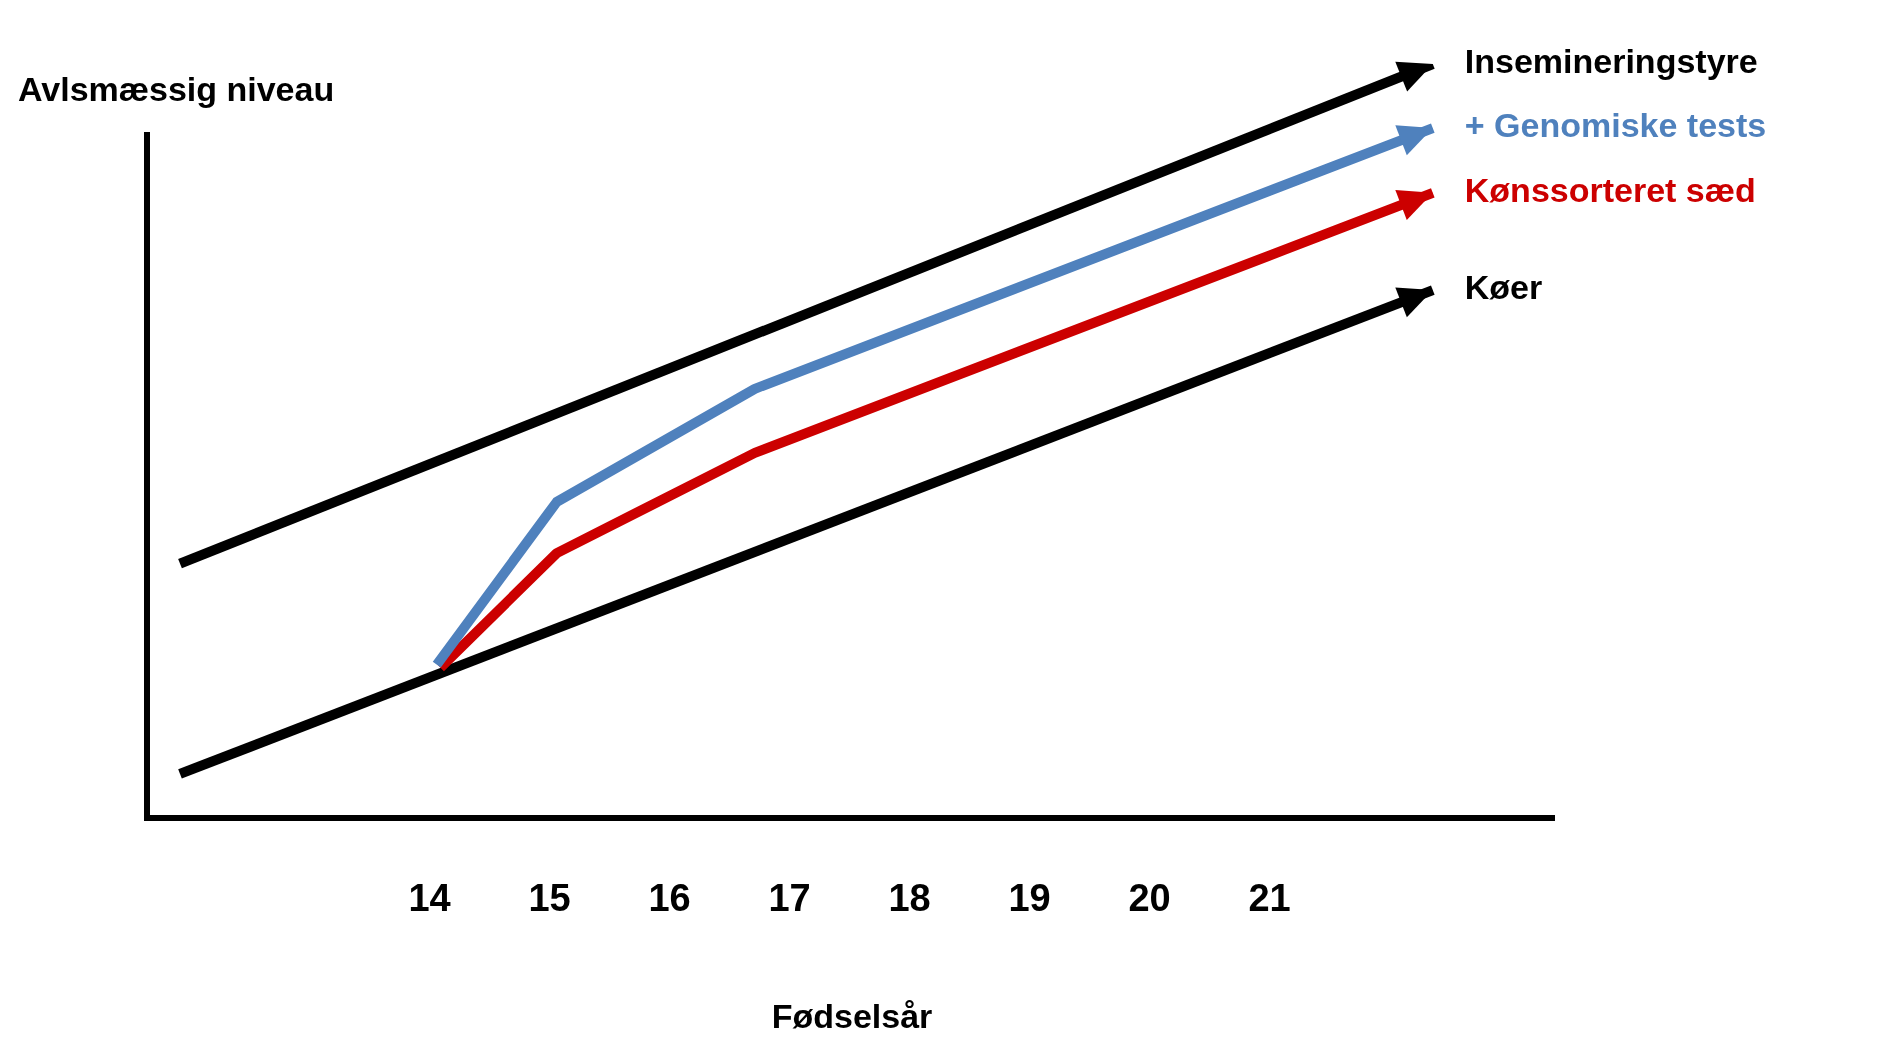 The width and height of the screenshot is (1882, 1047). Describe the element at coordinates (429, 897) in the screenshot. I see `x-tick-label: 14` at that location.